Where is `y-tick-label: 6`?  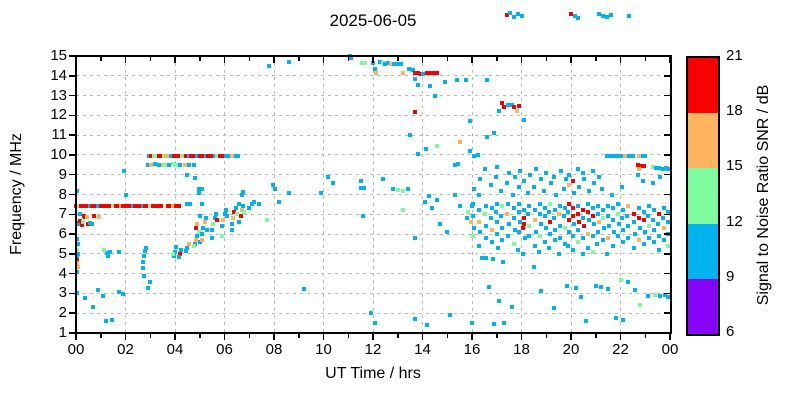 y-tick-label: 6 is located at coordinates (62, 234).